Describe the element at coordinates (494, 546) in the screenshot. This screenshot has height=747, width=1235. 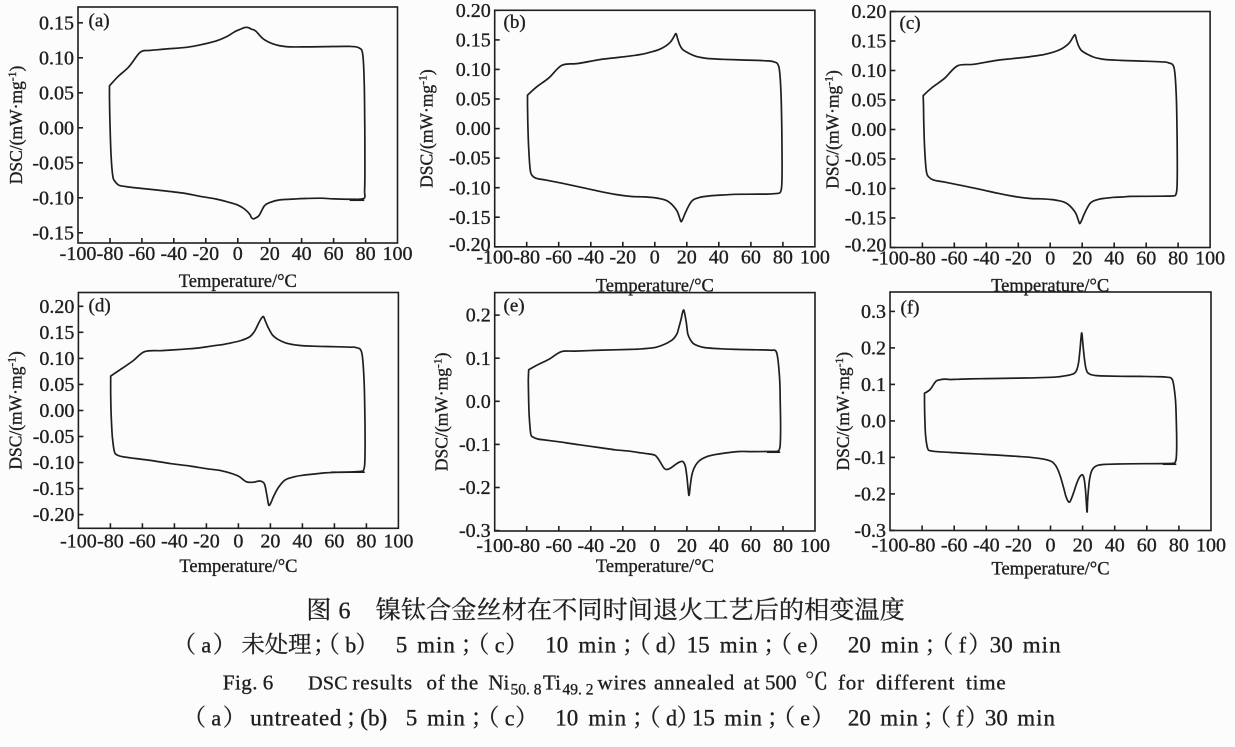
I see `svg-text: -100` at that location.